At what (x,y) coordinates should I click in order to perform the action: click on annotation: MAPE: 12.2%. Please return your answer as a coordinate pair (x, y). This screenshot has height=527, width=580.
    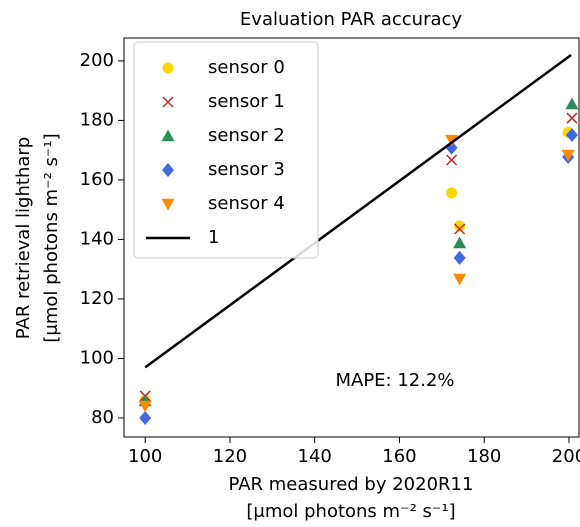
    Looking at the image, I should click on (394, 380).